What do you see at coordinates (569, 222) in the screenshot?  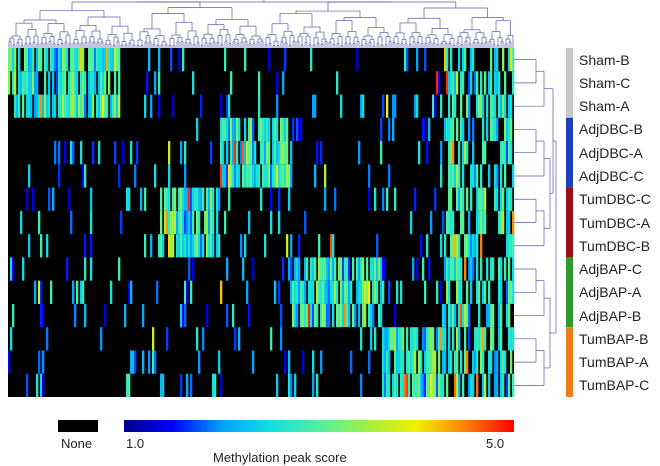 I see `group-color-bar` at bounding box center [569, 222].